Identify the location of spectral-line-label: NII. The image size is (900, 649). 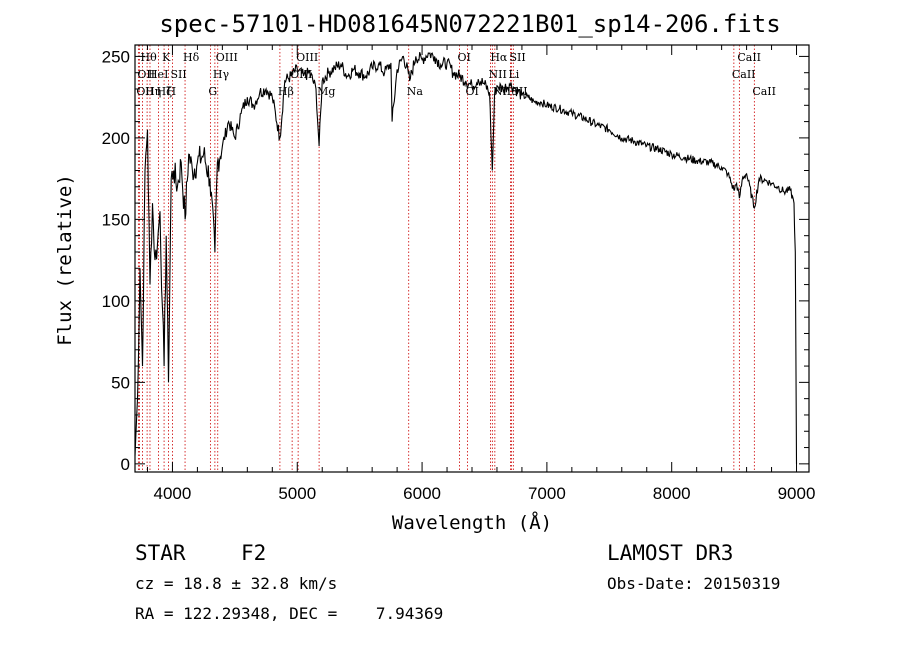
(497, 74).